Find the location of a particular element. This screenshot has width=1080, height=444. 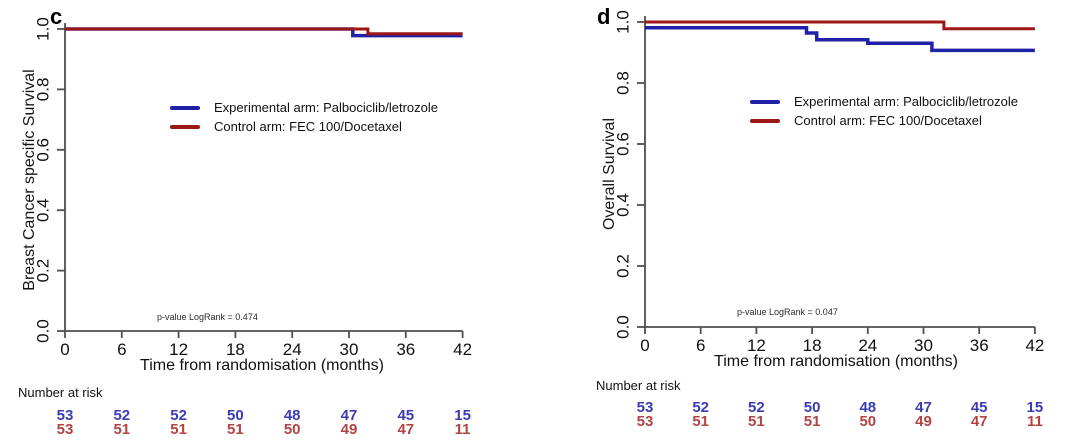

experimental-survival-curve is located at coordinates (840, 39).